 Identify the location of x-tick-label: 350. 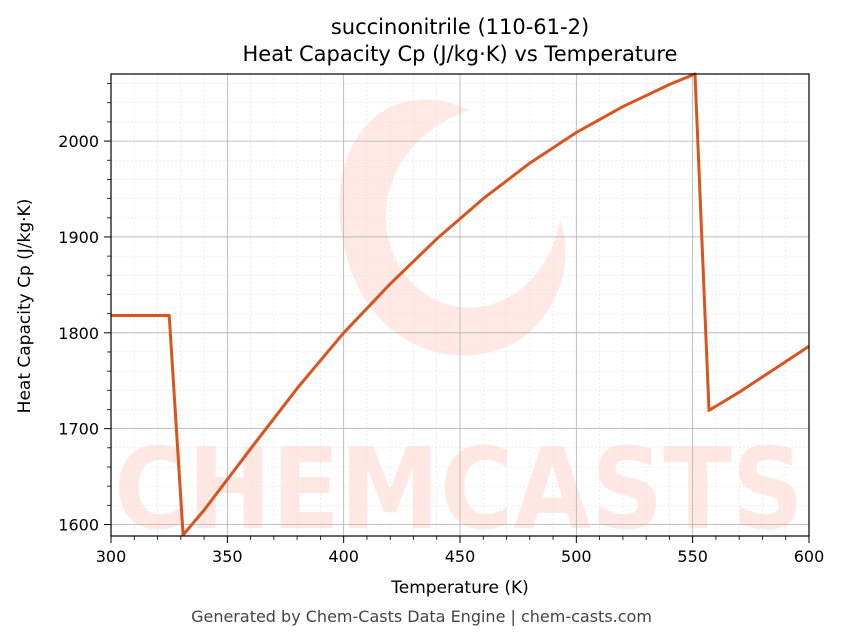
(227, 556).